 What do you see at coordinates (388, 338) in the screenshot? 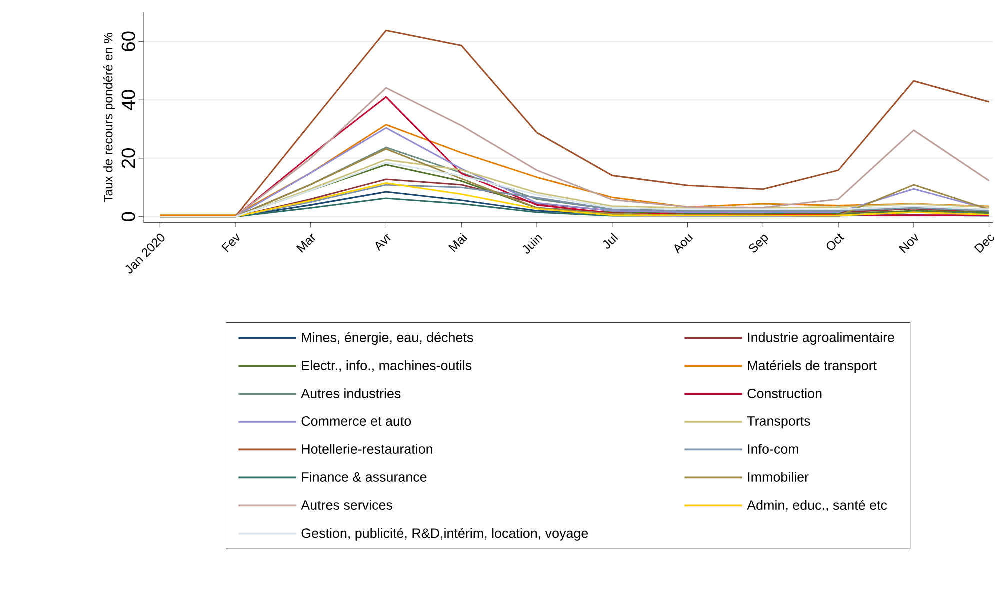
I see `legend-label: Mines, énergie, eau, déchets` at bounding box center [388, 338].